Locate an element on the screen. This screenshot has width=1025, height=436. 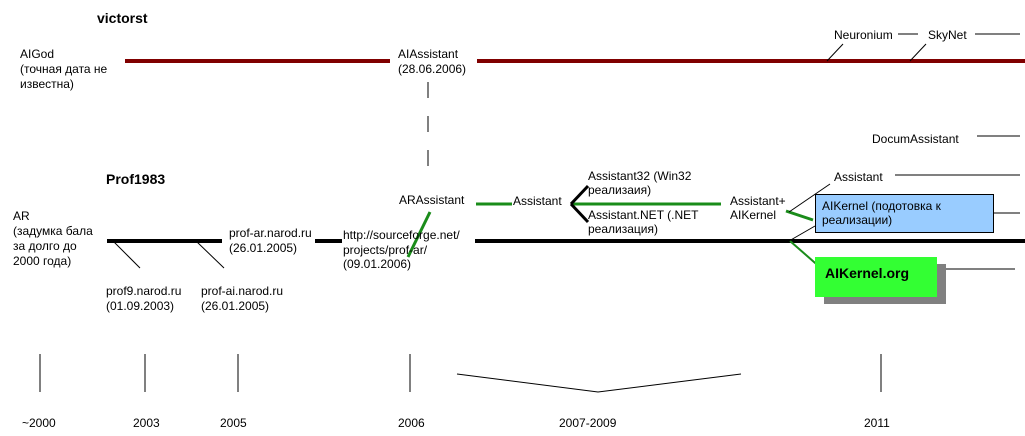
ar-label-1: AR is located at coordinates (21, 216).